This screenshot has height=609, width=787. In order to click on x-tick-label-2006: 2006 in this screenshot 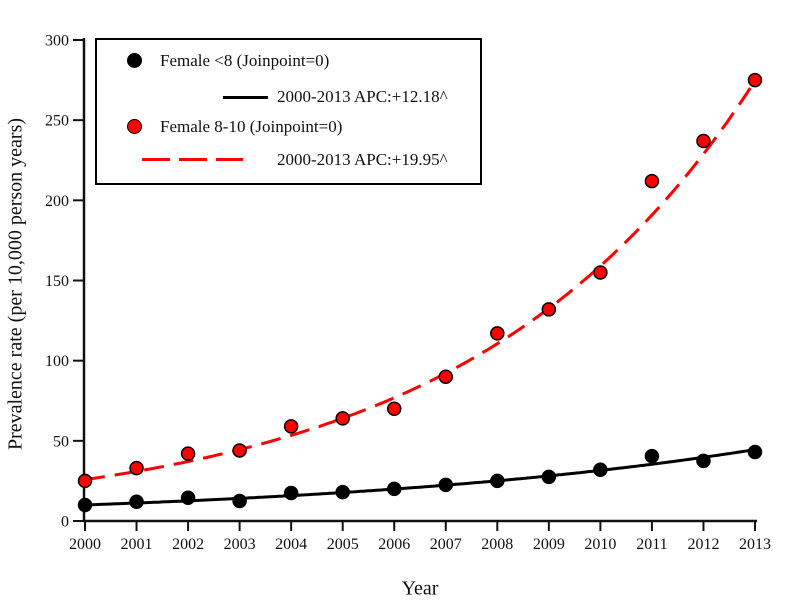, I will do `click(394, 544)`.